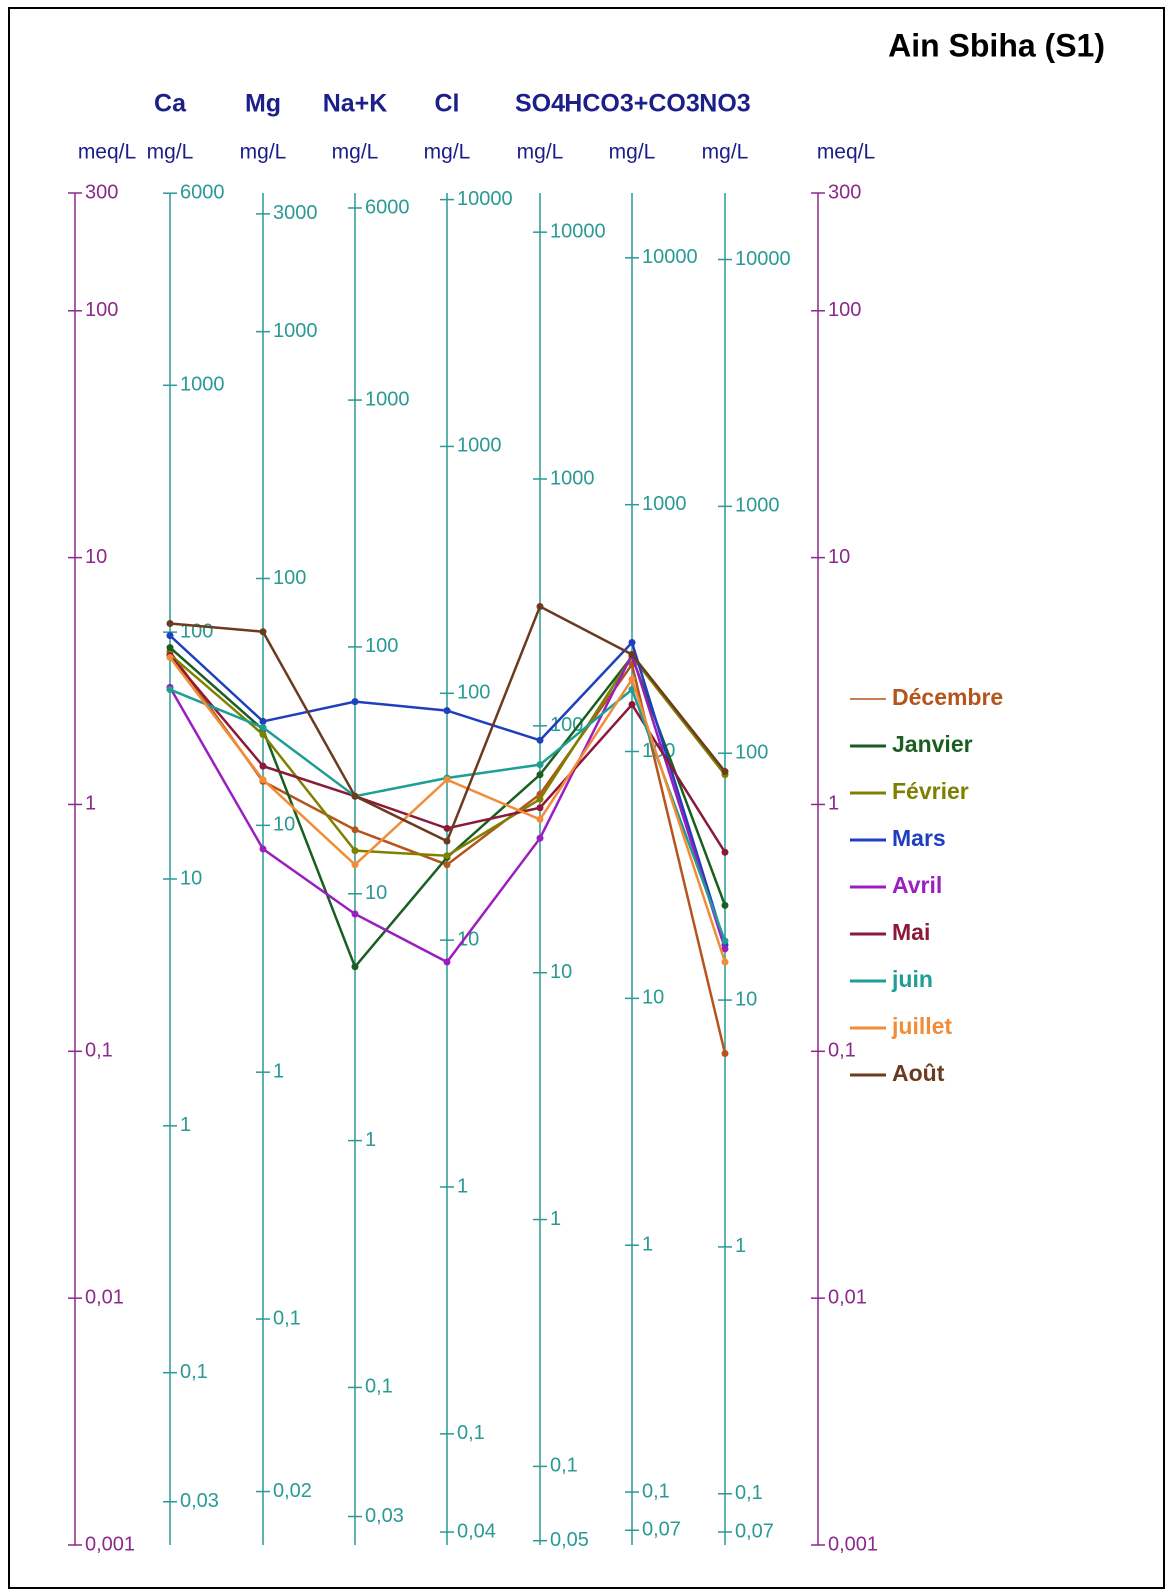 Image resolution: width=1174 pixels, height=1592 pixels. Describe the element at coordinates (384, 1516) in the screenshot. I see `tick-label: 0,03` at that location.